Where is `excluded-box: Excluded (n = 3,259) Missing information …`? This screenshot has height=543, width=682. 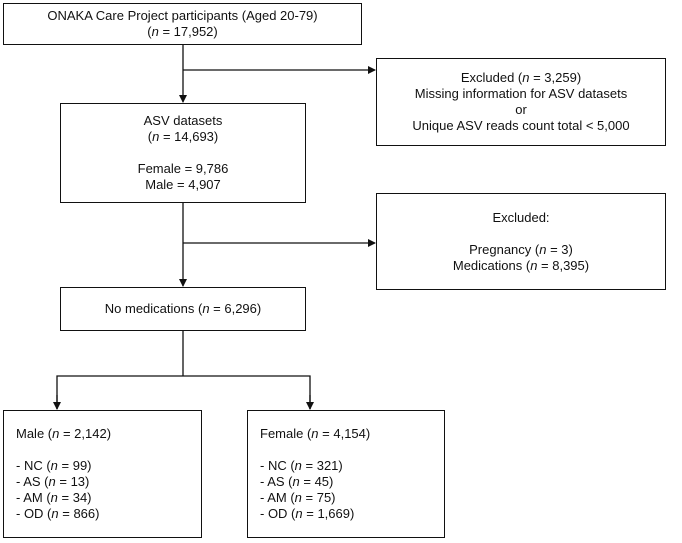 excluded-box: Excluded (n = 3,259) Missing information … is located at coordinates (521, 102).